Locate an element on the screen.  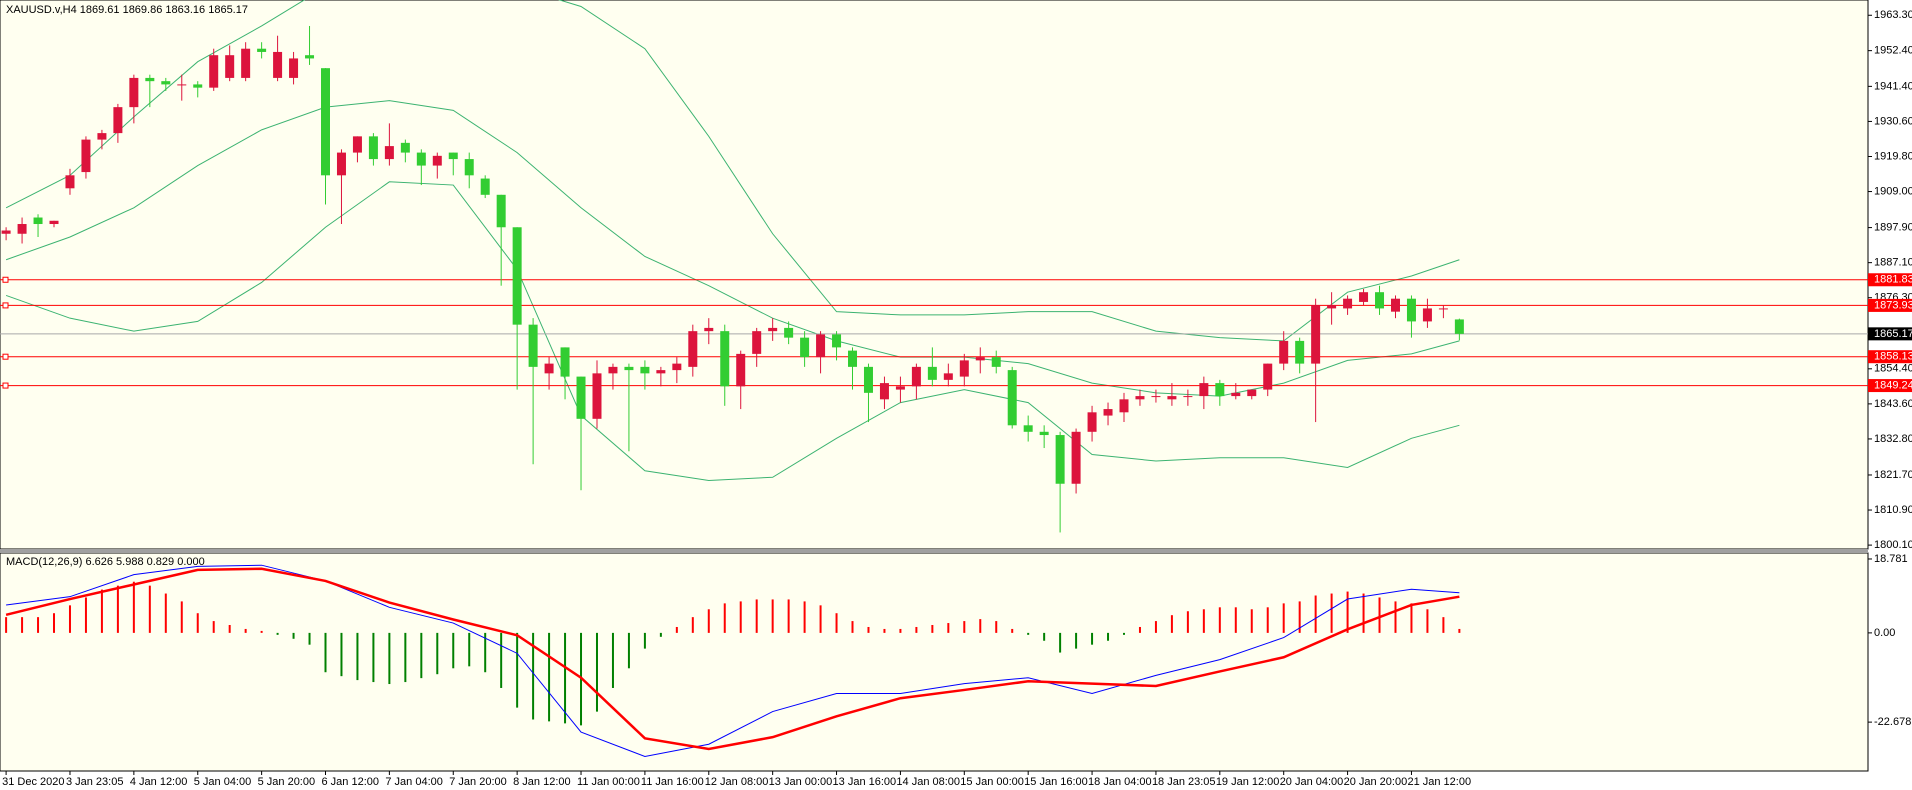
x-tick-label: 11 Jan 00:00 is located at coordinates (608, 782).